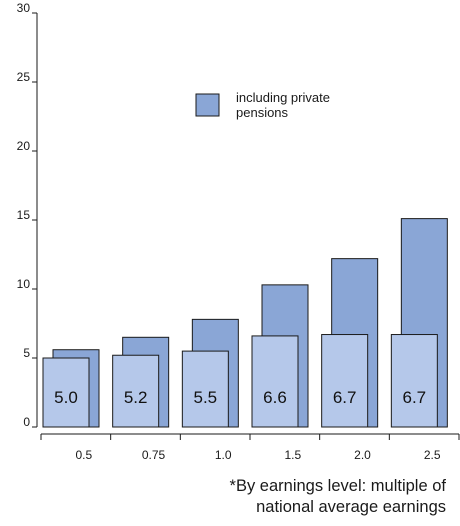 The height and width of the screenshot is (526, 460). I want to click on x-category-label: 1.0, so click(223, 455).